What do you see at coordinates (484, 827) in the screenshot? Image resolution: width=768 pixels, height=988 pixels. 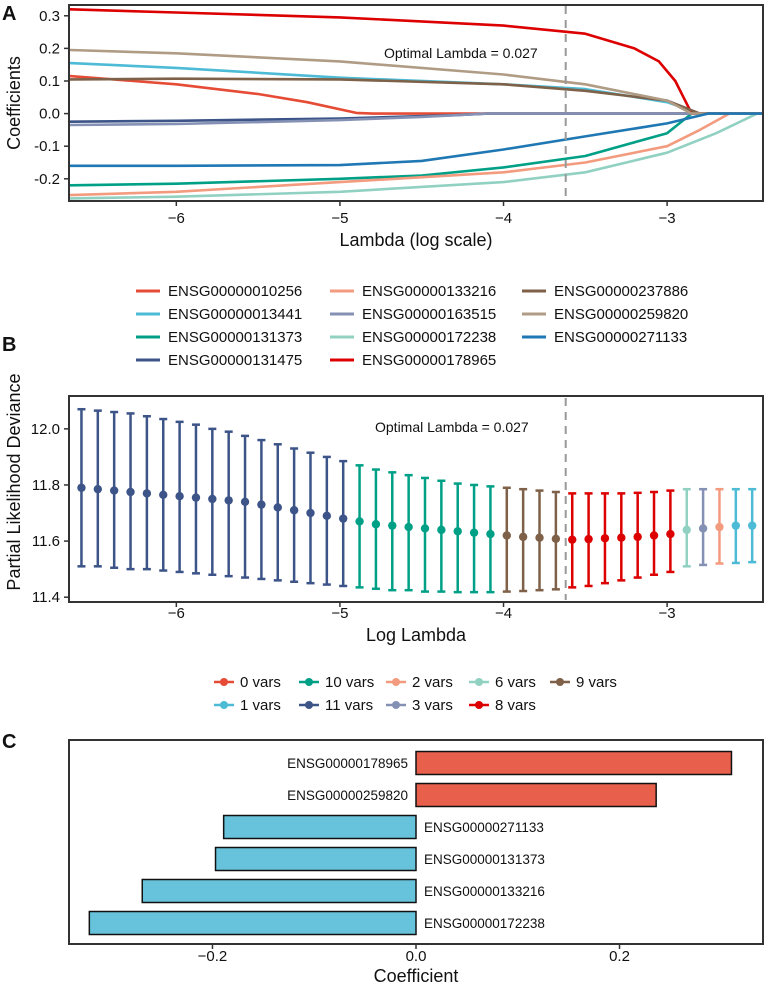 I see `bar-label: ENSG00000271133` at bounding box center [484, 827].